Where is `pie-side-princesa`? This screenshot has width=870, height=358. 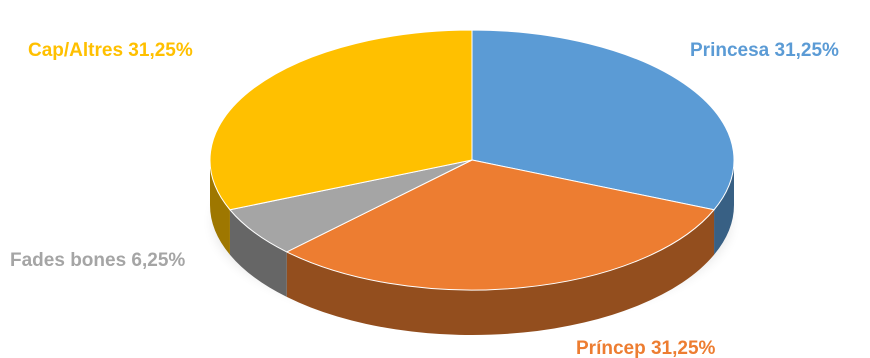
pie-side-princesa is located at coordinates (724, 207).